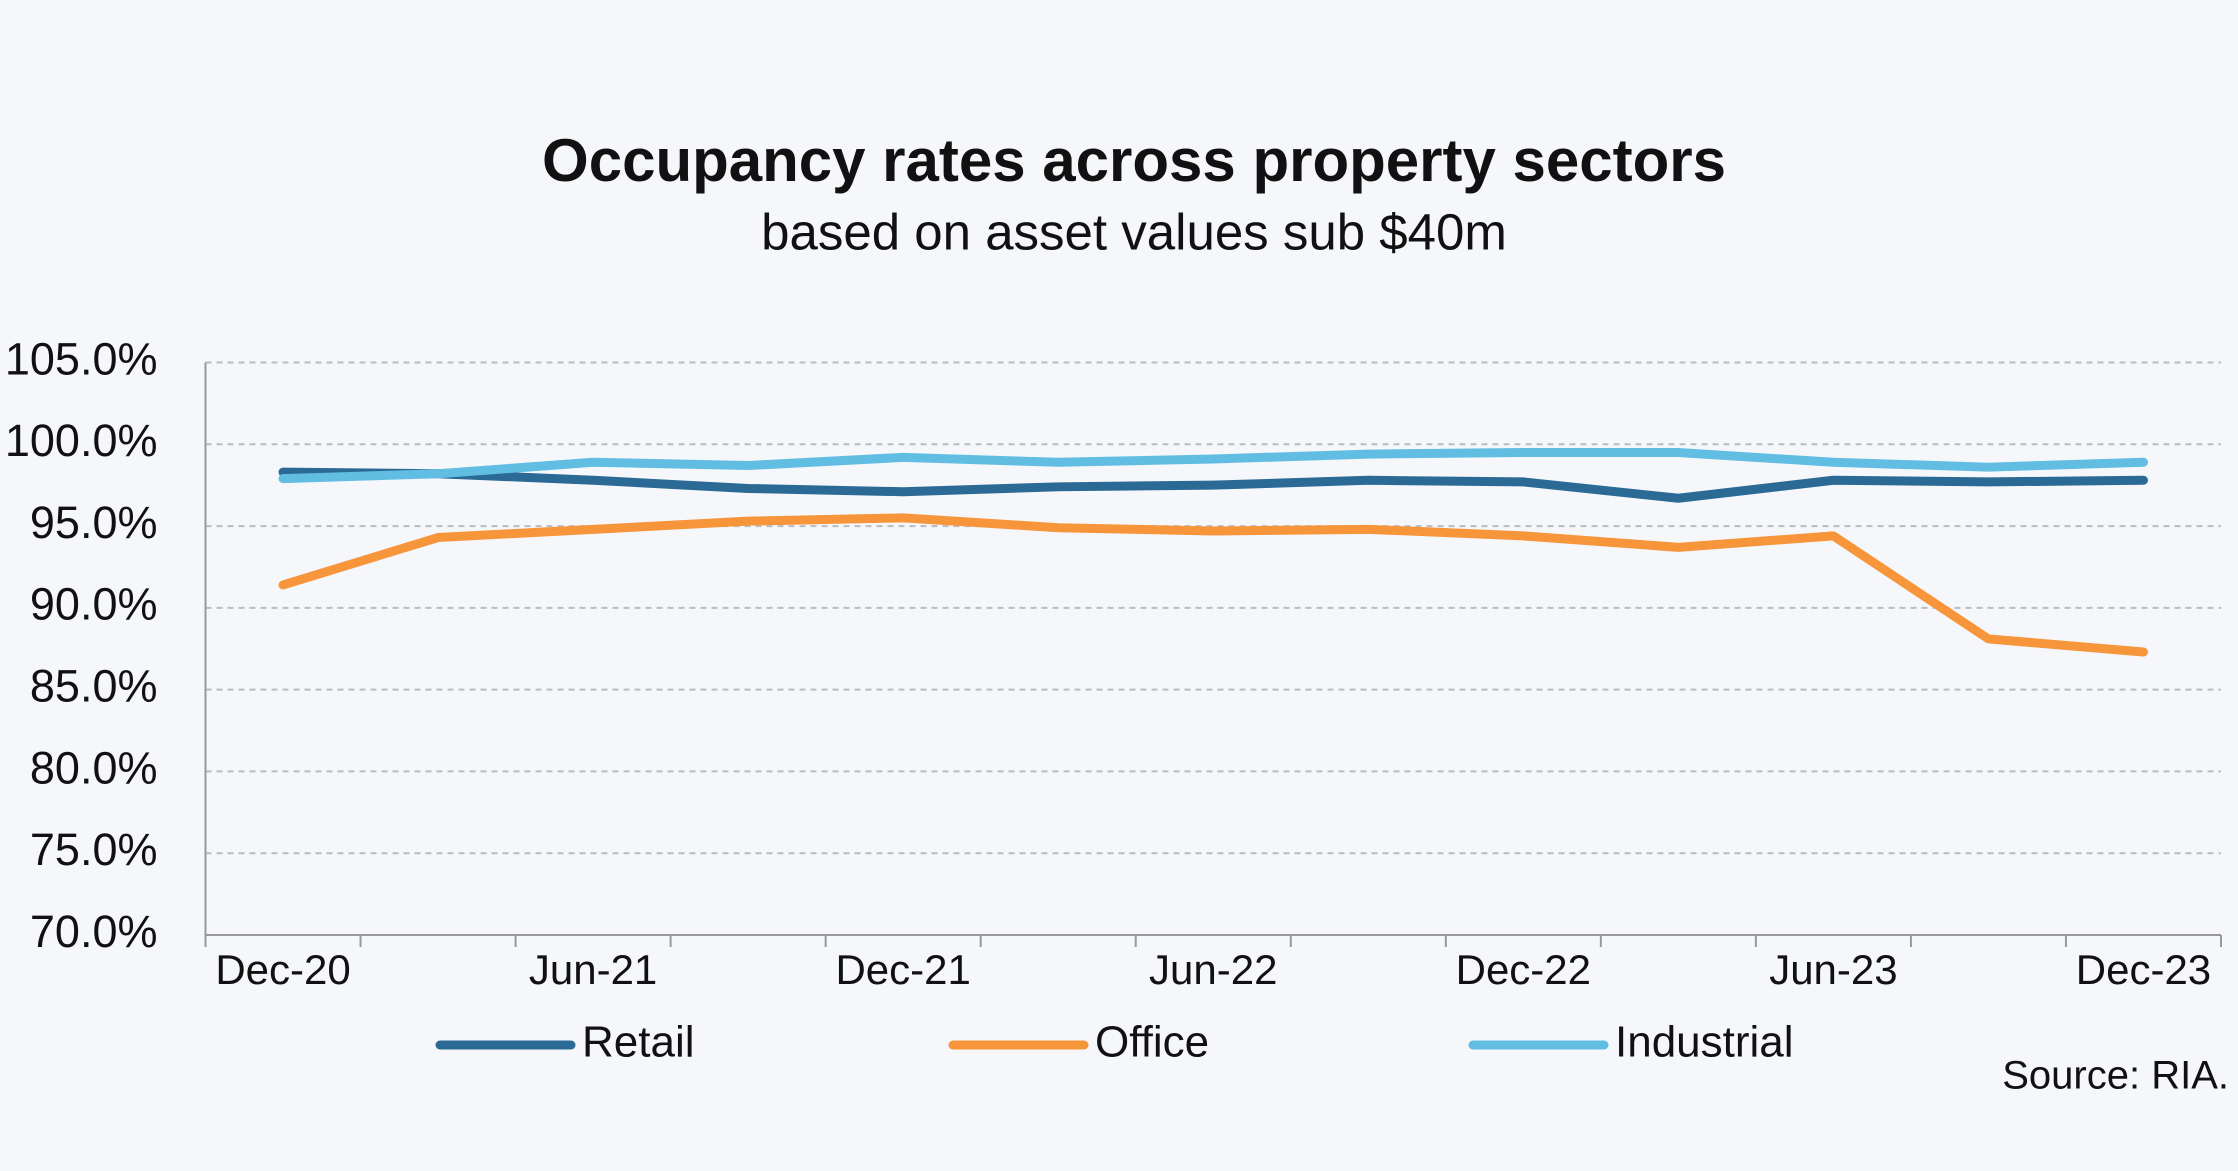  What do you see at coordinates (1213, 969) in the screenshot?
I see `x-tick-label: Jun-22` at bounding box center [1213, 969].